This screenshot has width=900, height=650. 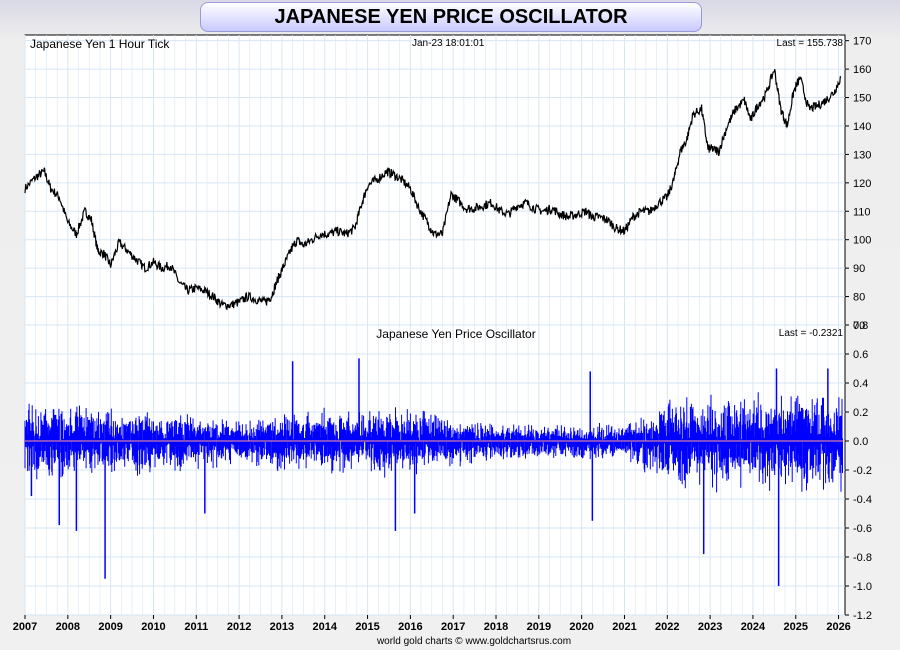 What do you see at coordinates (196, 627) in the screenshot?
I see `x-tick-label: 2011` at bounding box center [196, 627].